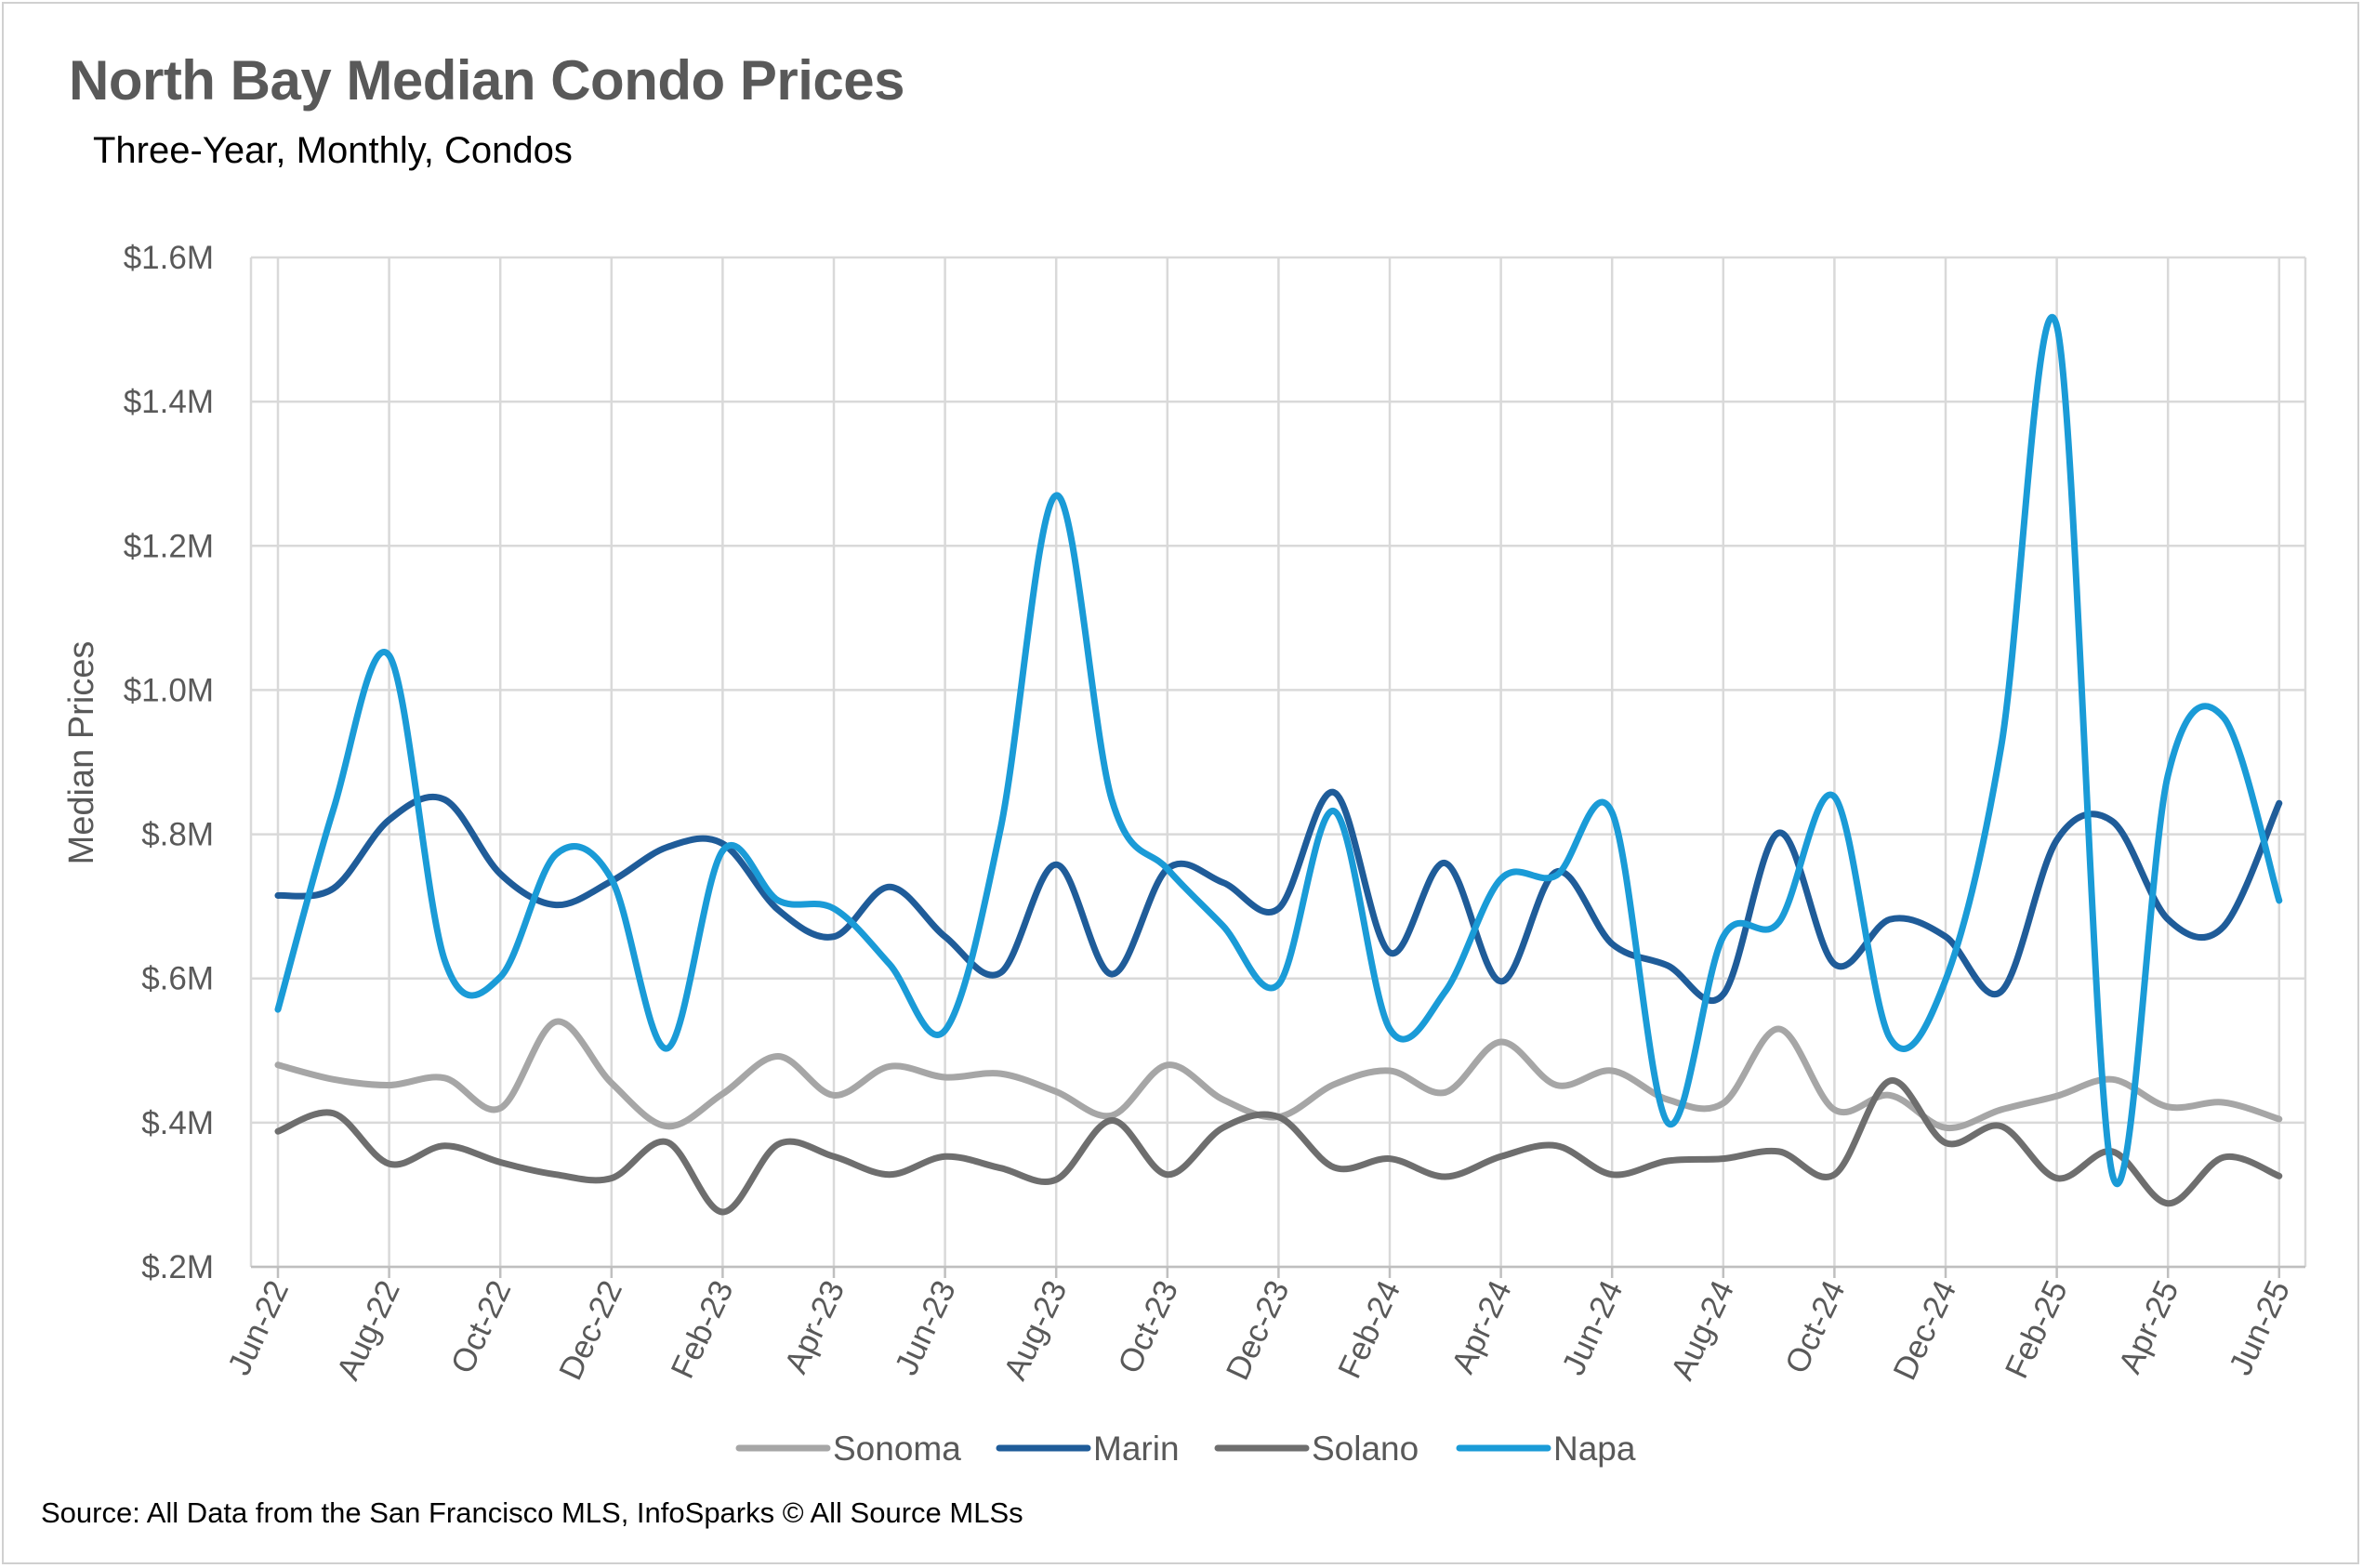 The width and height of the screenshot is (2363, 1568). Describe the element at coordinates (177, 835) in the screenshot. I see `y-tick-label: $.8M` at that location.